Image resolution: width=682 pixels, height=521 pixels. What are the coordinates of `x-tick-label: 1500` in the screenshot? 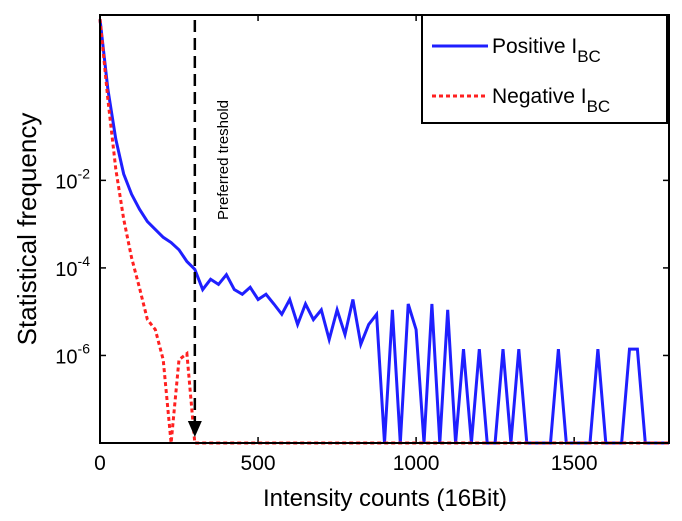 It's located at (574, 463).